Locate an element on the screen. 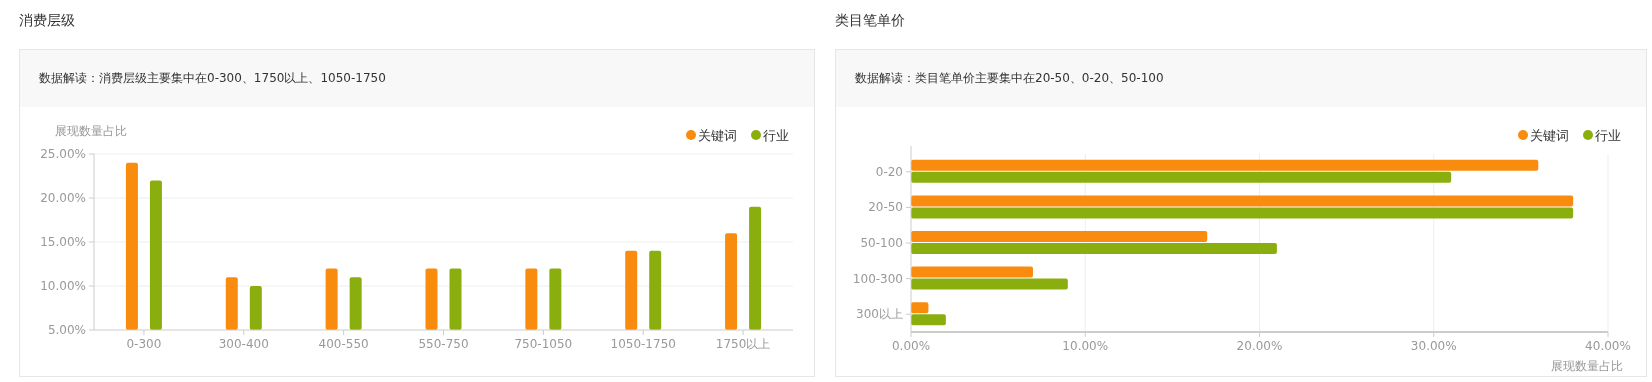 The width and height of the screenshot is (1652, 382). y-tick-label: 100-300 is located at coordinates (877, 278).